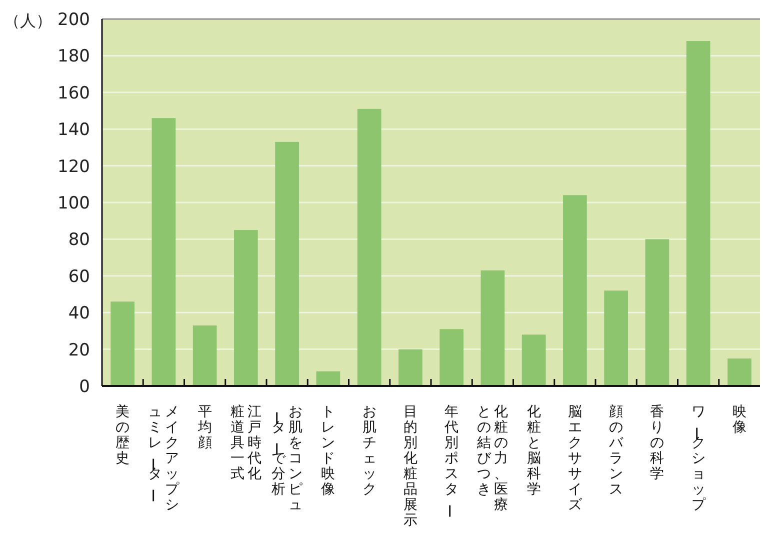 This screenshot has width=763, height=554. I want to click on x-tick-label: 化粧の力、医療との結びつき, so click(492, 458).